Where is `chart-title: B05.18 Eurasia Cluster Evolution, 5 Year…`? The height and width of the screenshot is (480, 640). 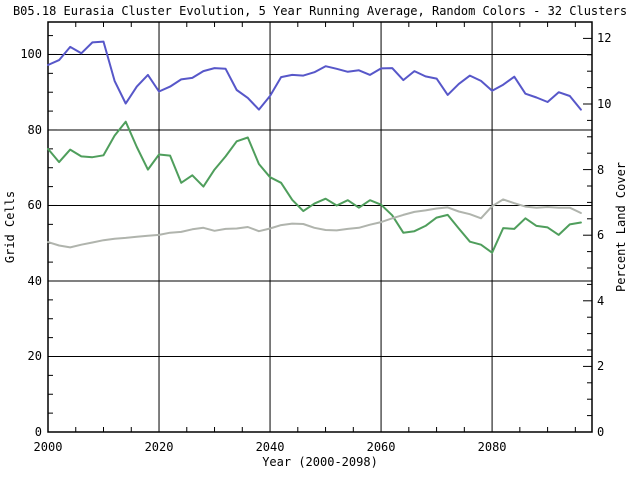 chart-title: B05.18 Eurasia Cluster Evolution, 5 Year… is located at coordinates (320, 11).